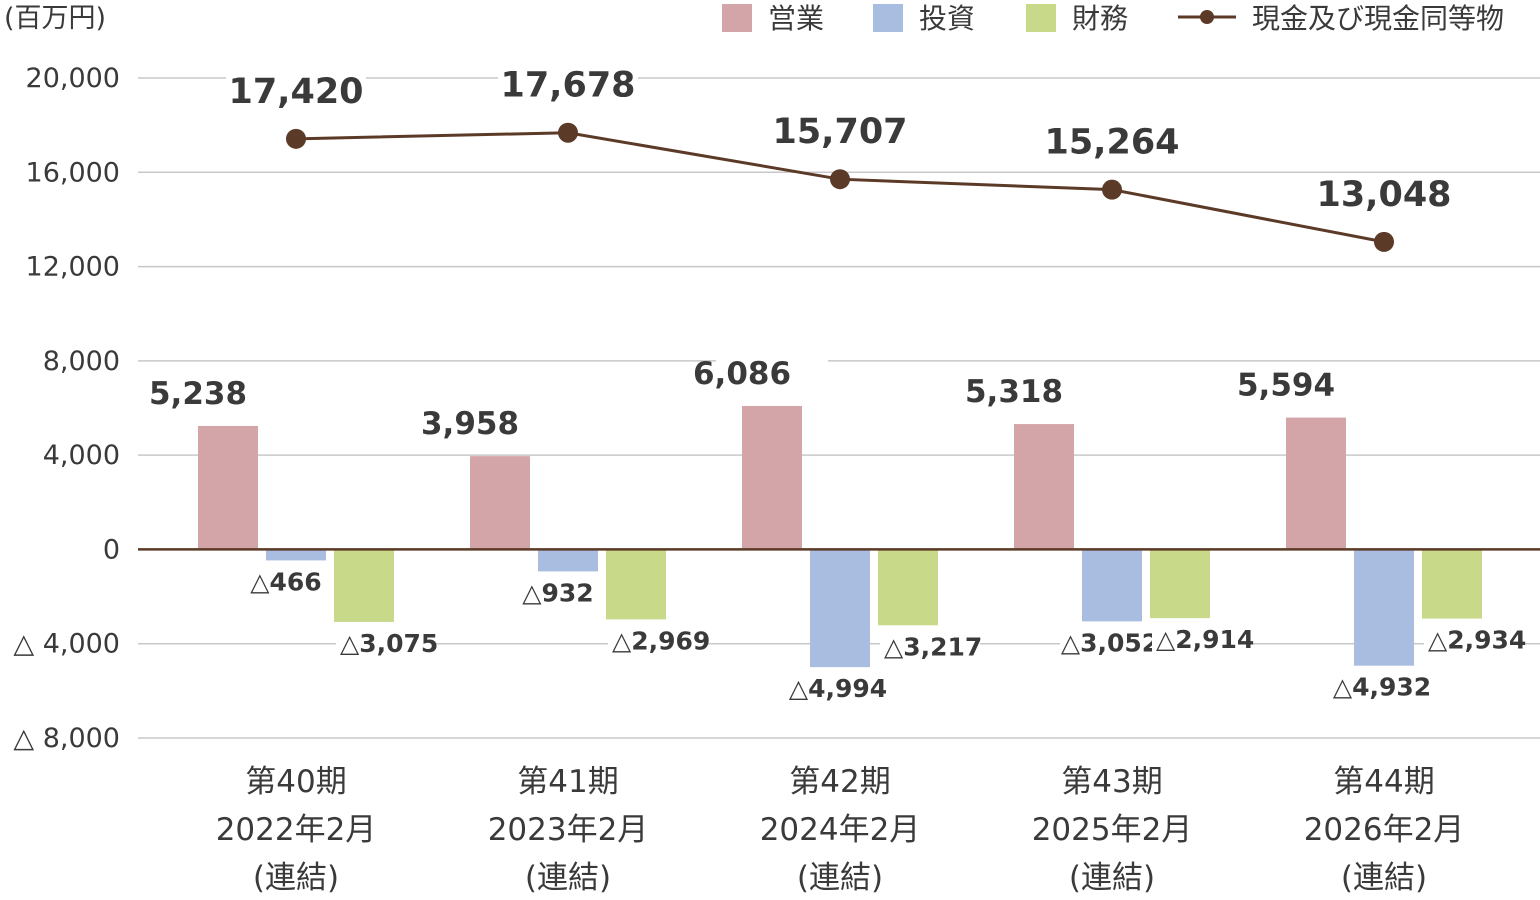  What do you see at coordinates (1378, 18) in the screenshot?
I see `legend-label: 現金及び現金同等物` at bounding box center [1378, 18].